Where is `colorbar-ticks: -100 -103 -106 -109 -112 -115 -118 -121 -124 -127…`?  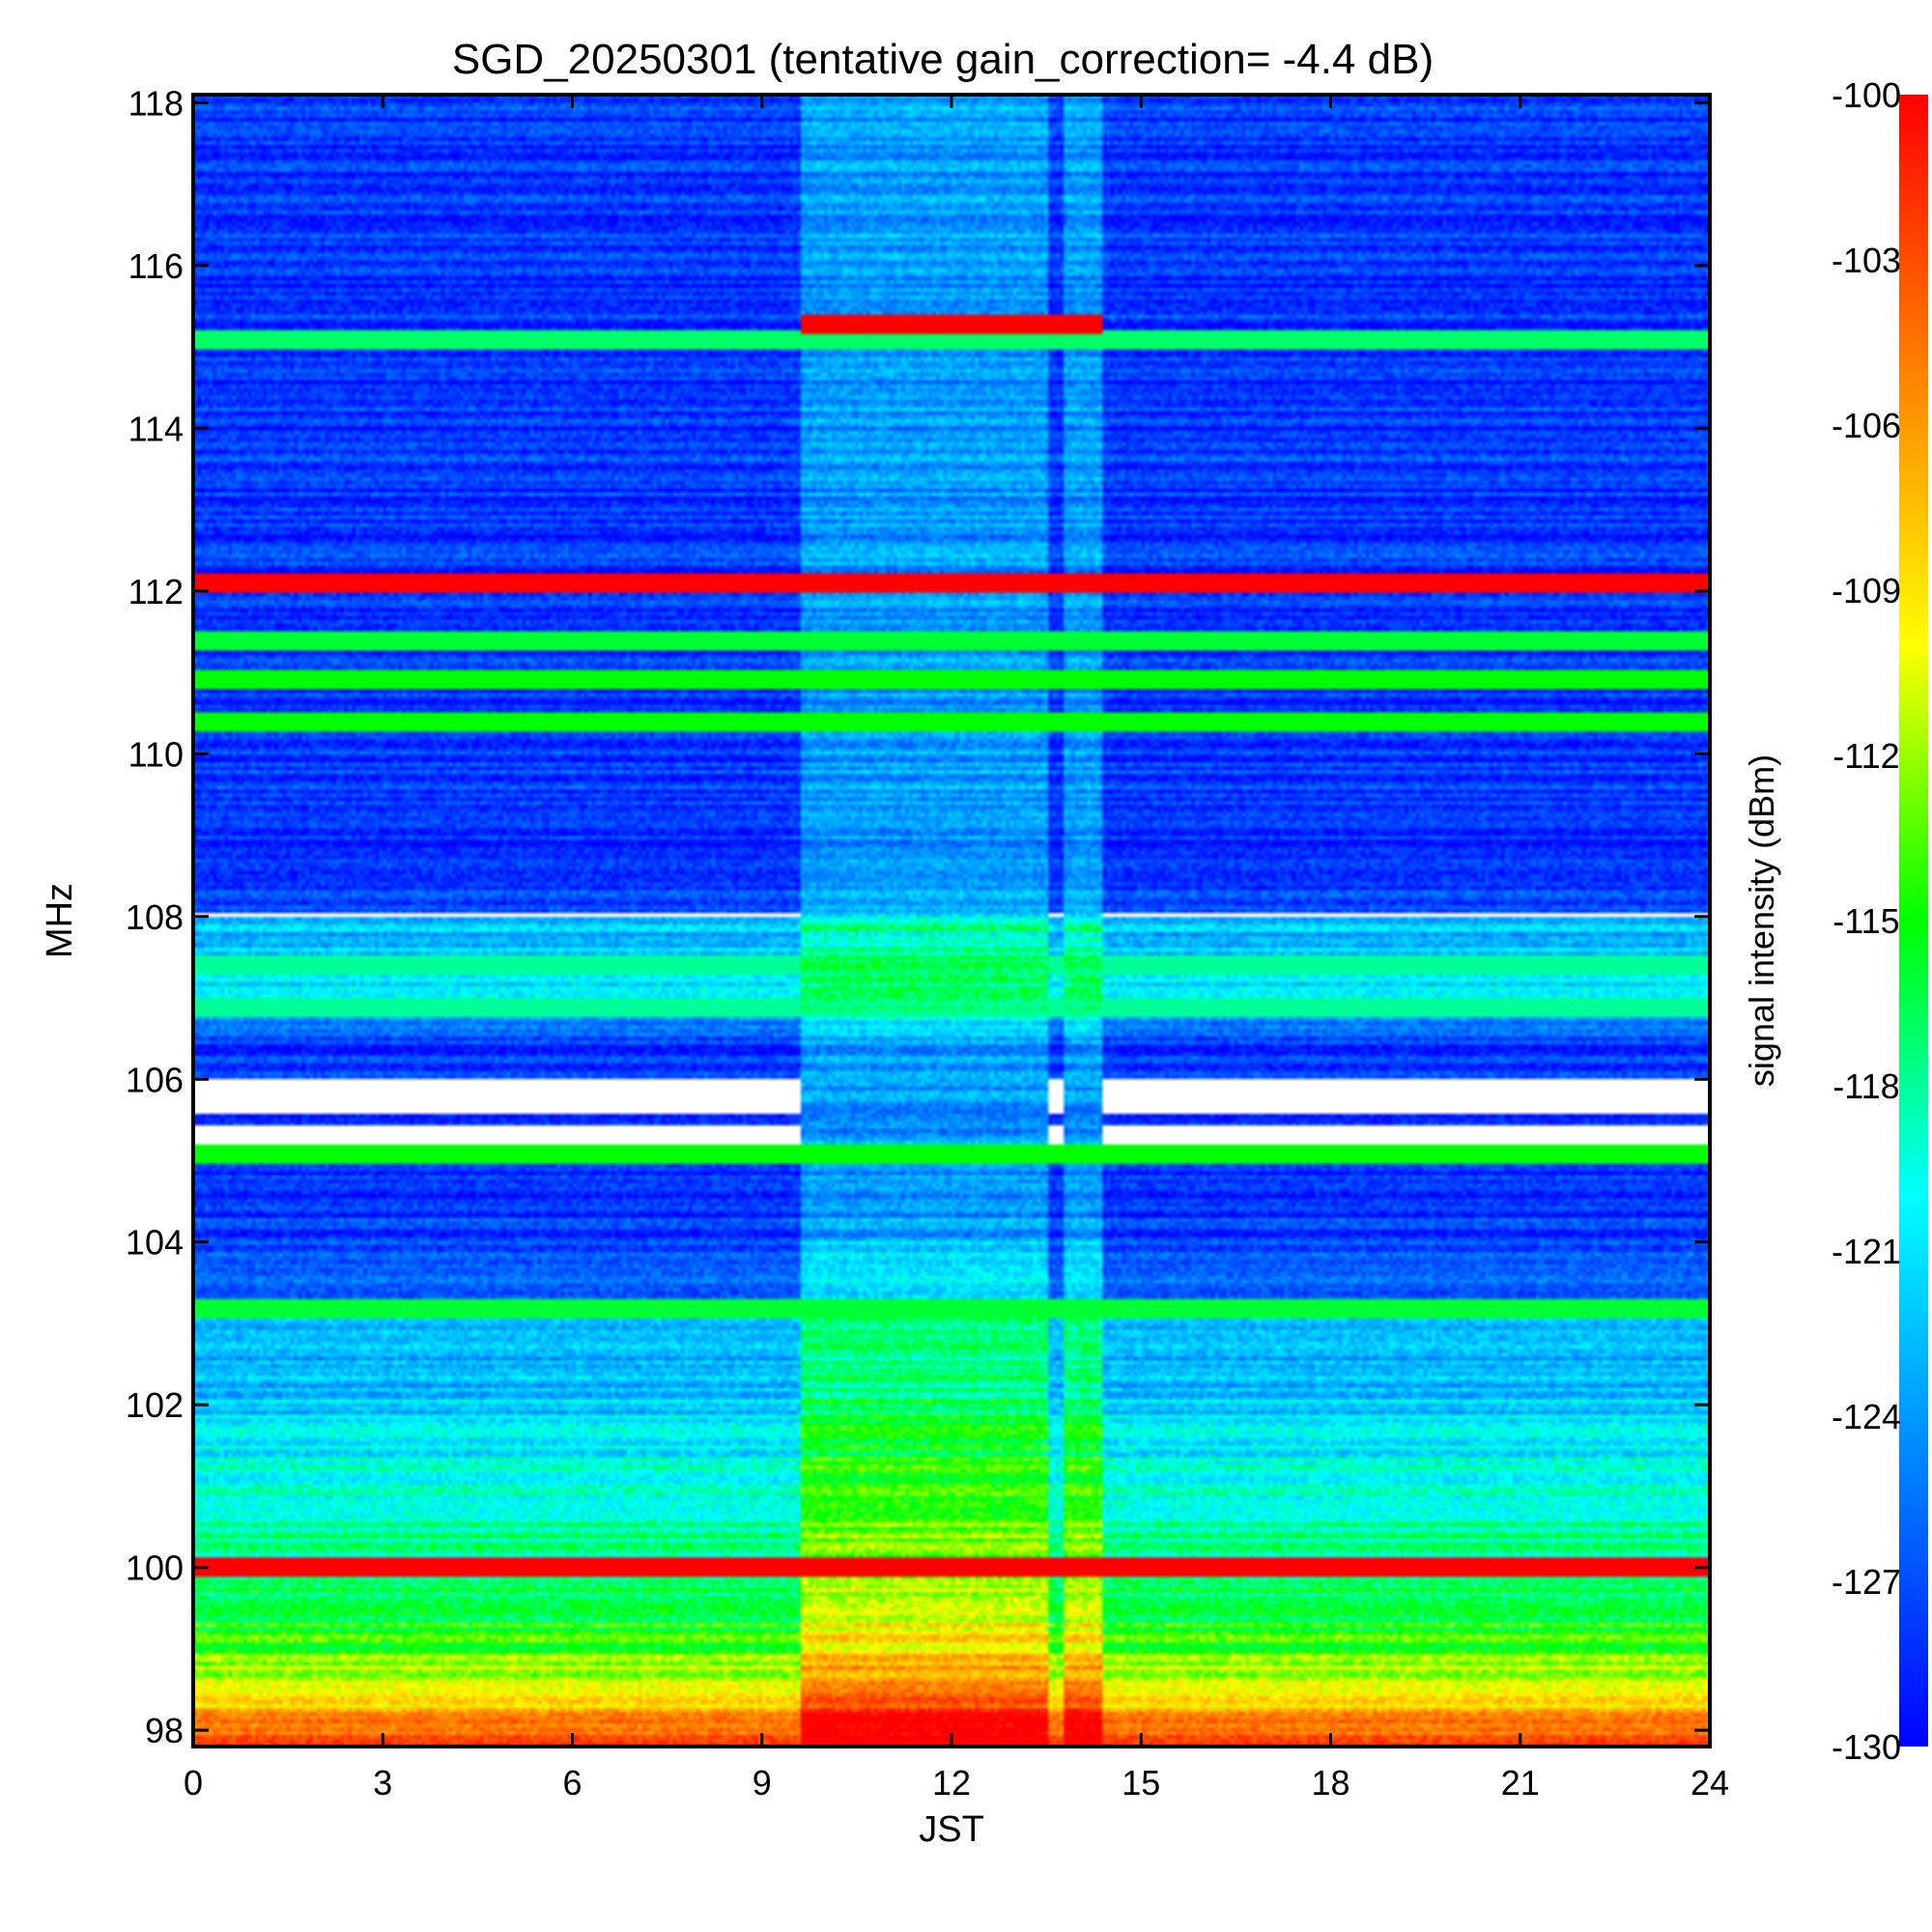 colorbar-ticks: -100 -103 -106 -109 -112 -115 -118 -121 -124 -127… is located at coordinates (1866, 921).